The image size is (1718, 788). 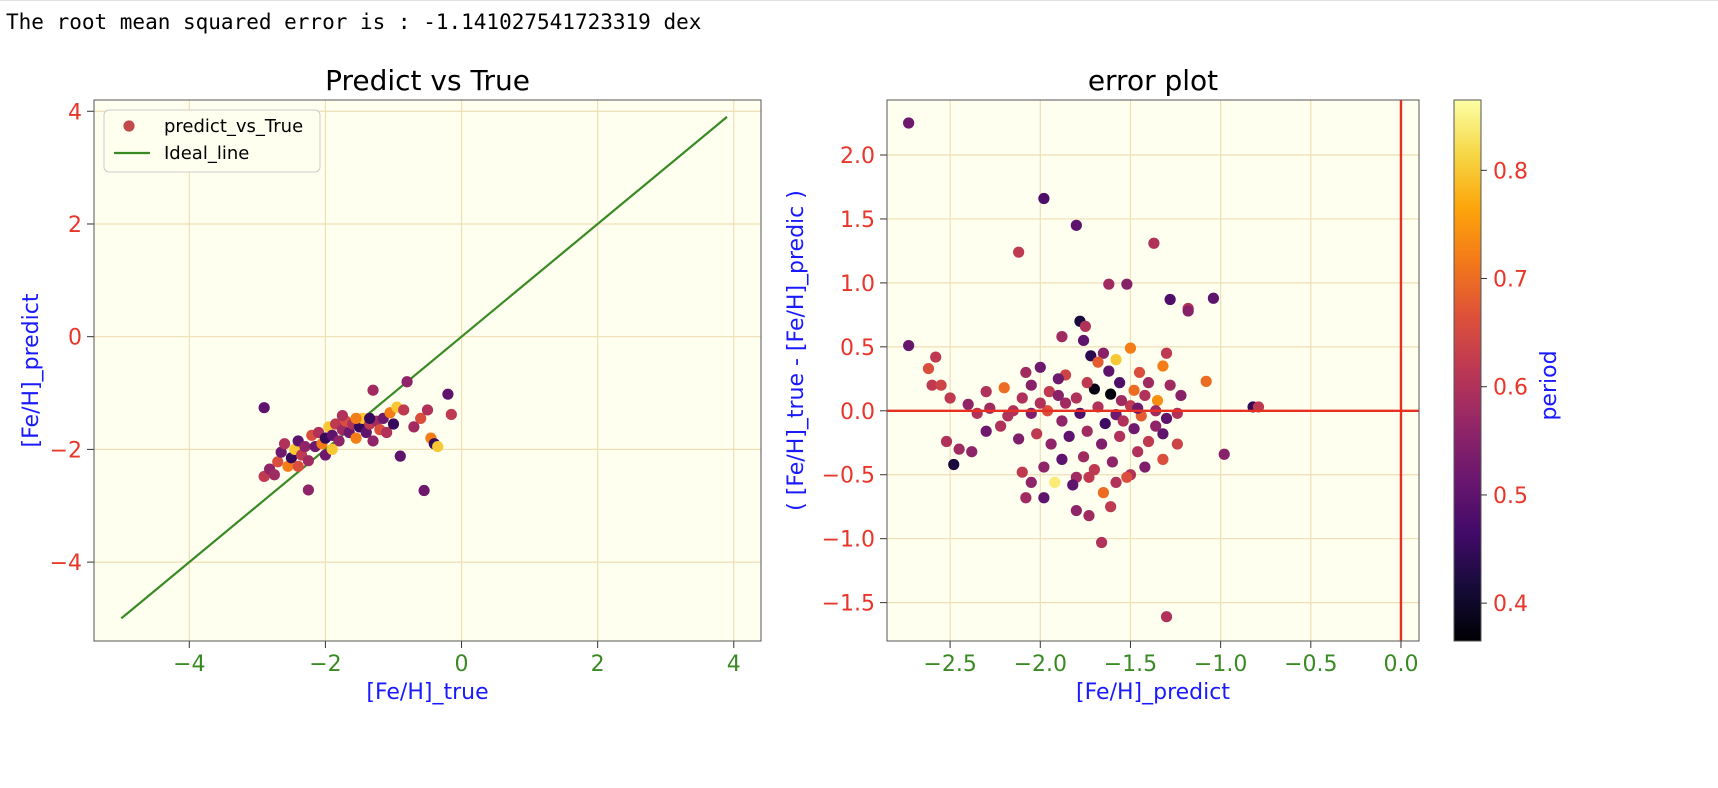 What do you see at coordinates (1467, 370) in the screenshot?
I see `colorbar` at bounding box center [1467, 370].